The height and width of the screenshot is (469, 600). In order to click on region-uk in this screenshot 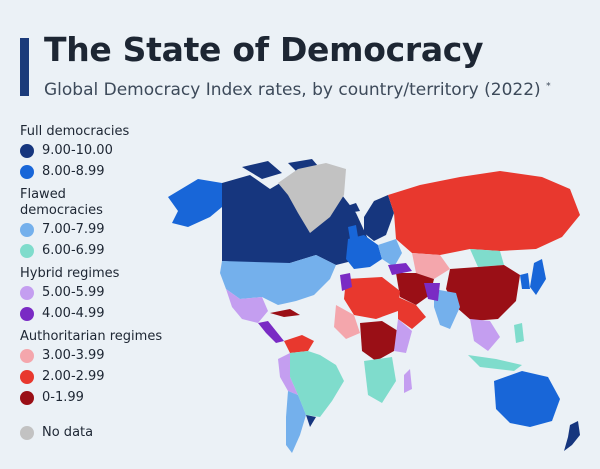, I will do `click(353, 232)`.